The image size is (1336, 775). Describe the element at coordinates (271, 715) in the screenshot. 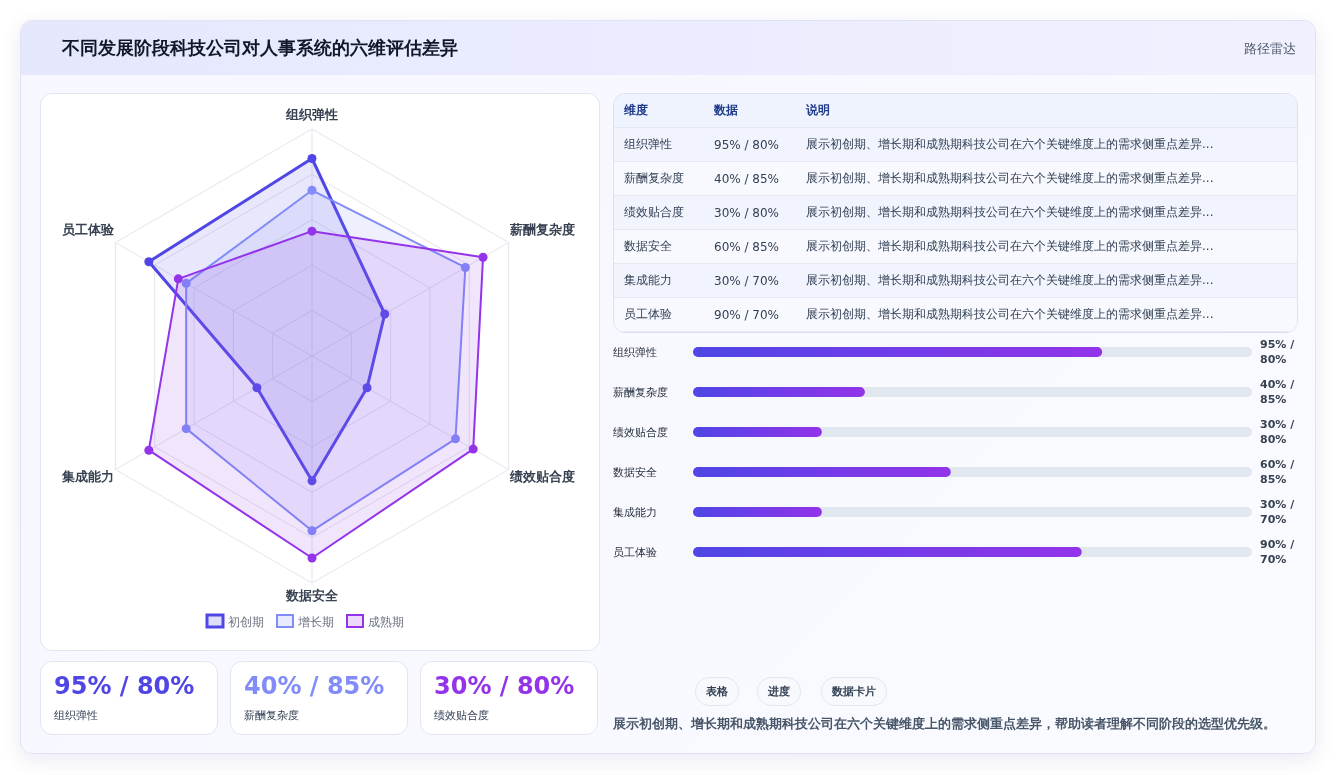

I see `text: 薪酬复杂度` at that location.